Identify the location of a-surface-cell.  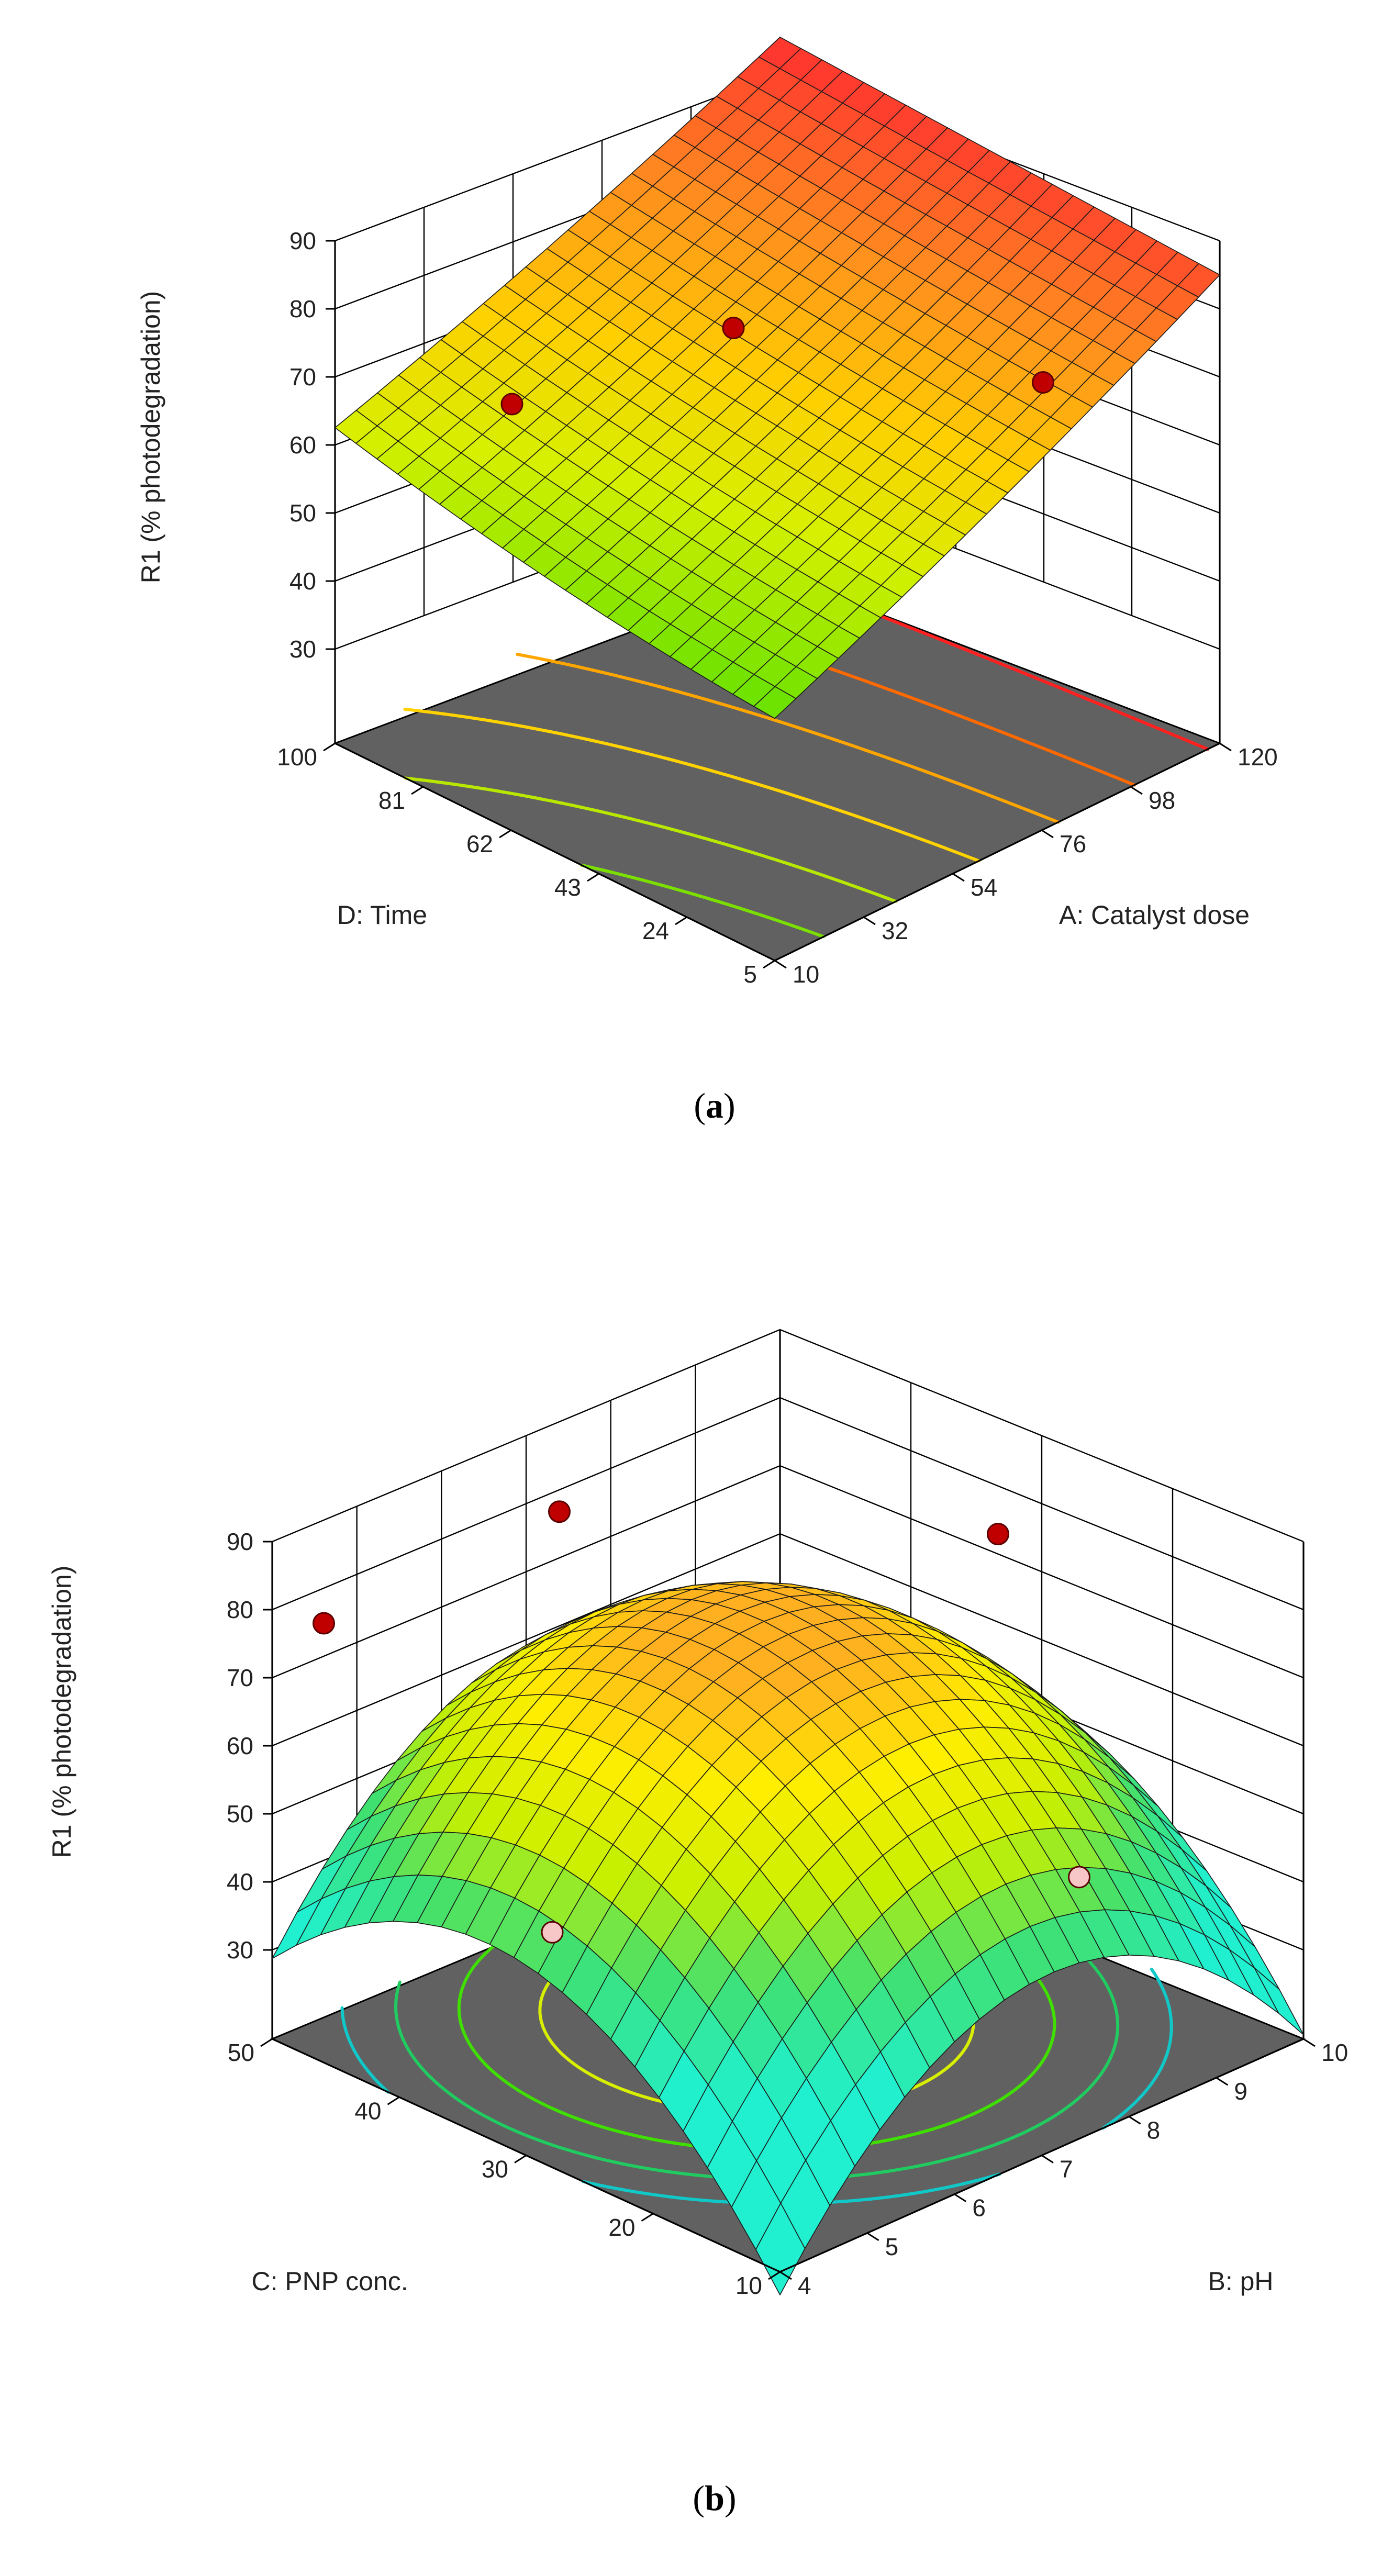
(775, 702).